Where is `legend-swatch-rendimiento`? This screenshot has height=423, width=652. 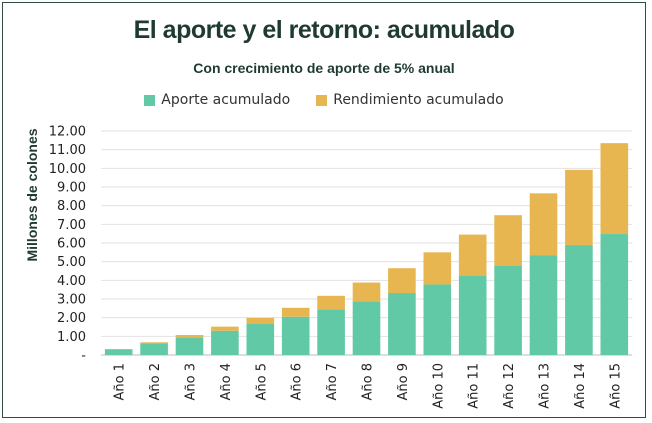
legend-swatch-rendimiento is located at coordinates (322, 100).